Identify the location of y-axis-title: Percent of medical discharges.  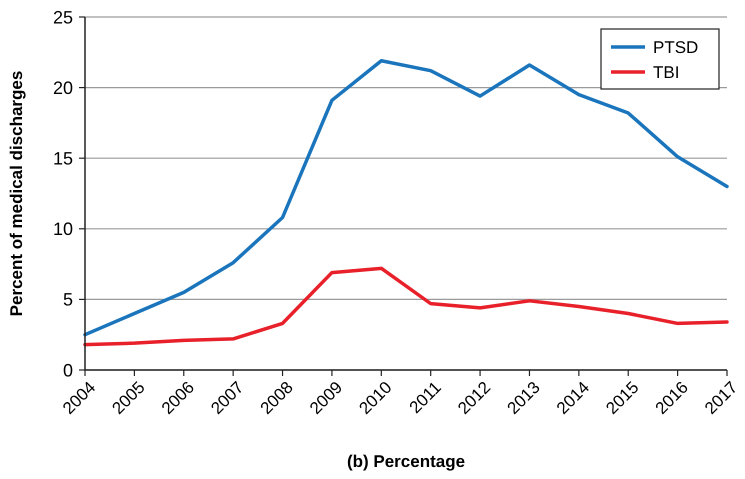
(16, 193).